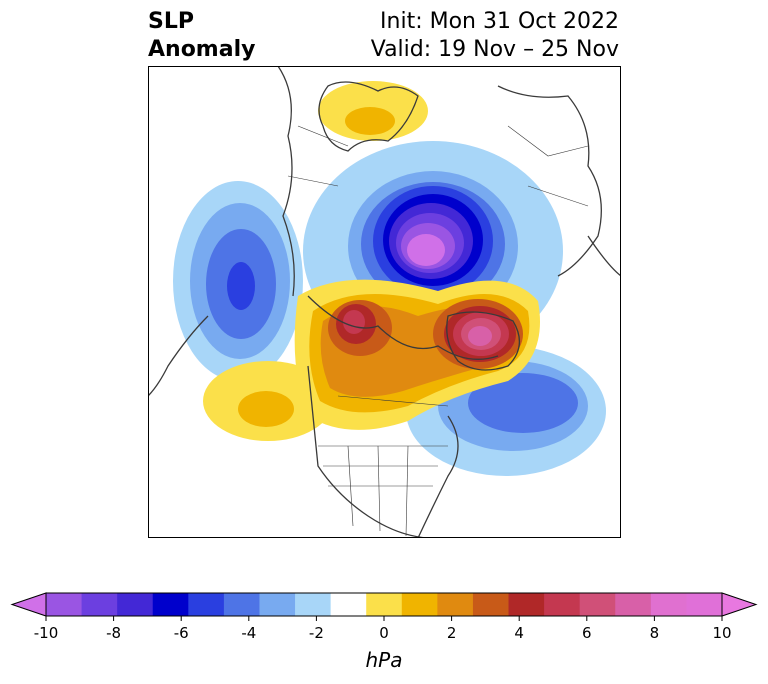 Image resolution: width=768 pixels, height=684 pixels. I want to click on map-title-line1: SLP, so click(171, 21).